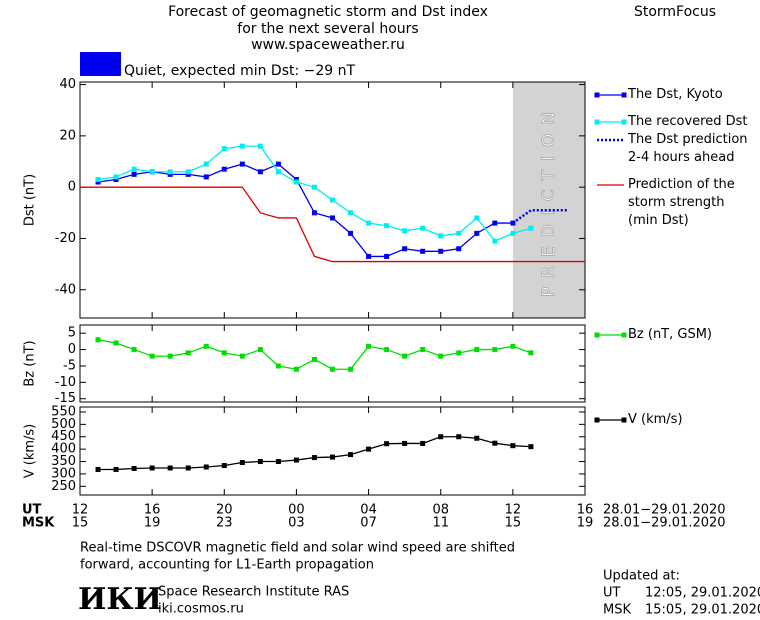  What do you see at coordinates (253, 592) in the screenshot?
I see `institute: Space Research Institute RAS` at bounding box center [253, 592].